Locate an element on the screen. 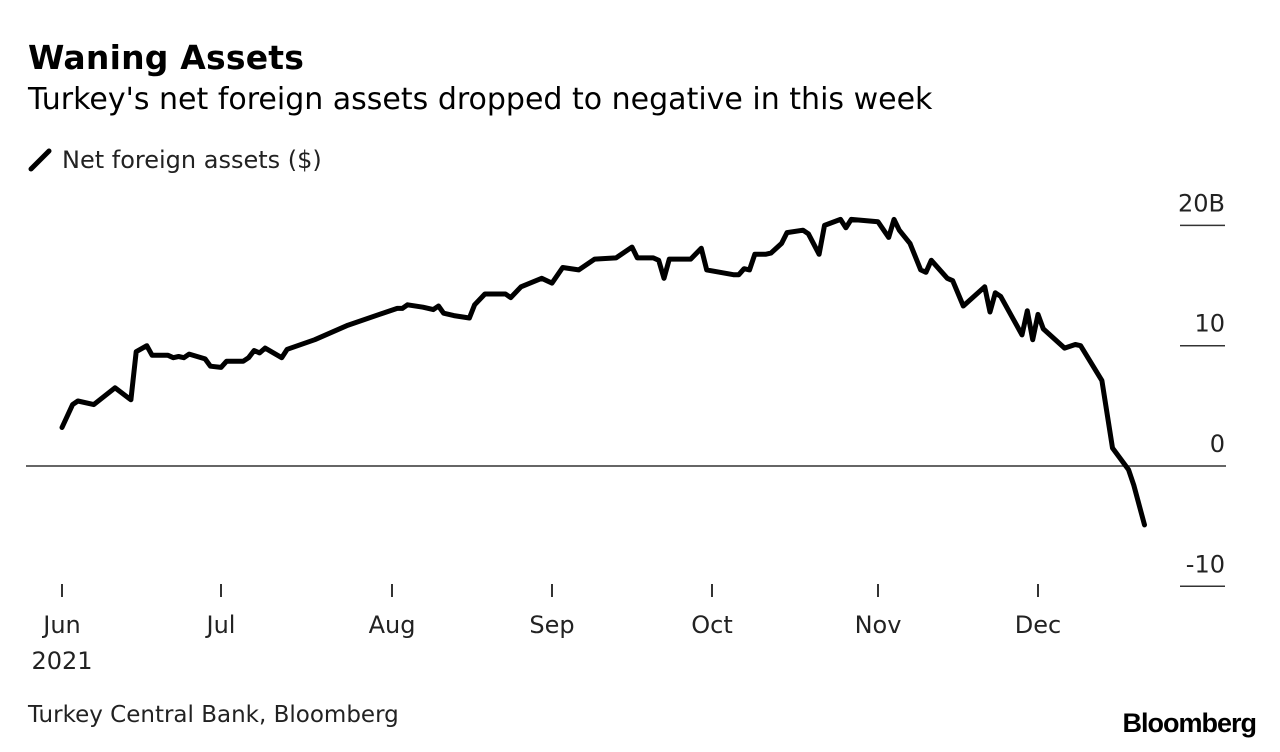 The height and width of the screenshot is (752, 1280). x-tick-label: Nov is located at coordinates (878, 625).